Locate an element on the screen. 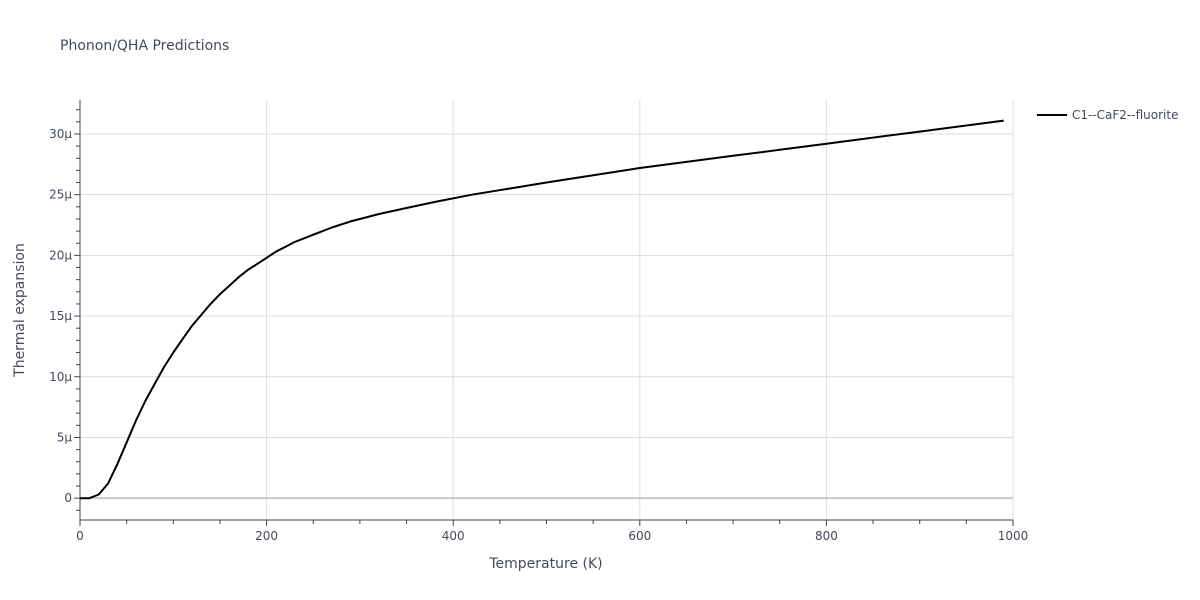  x-tick-label: 800 is located at coordinates (826, 536).